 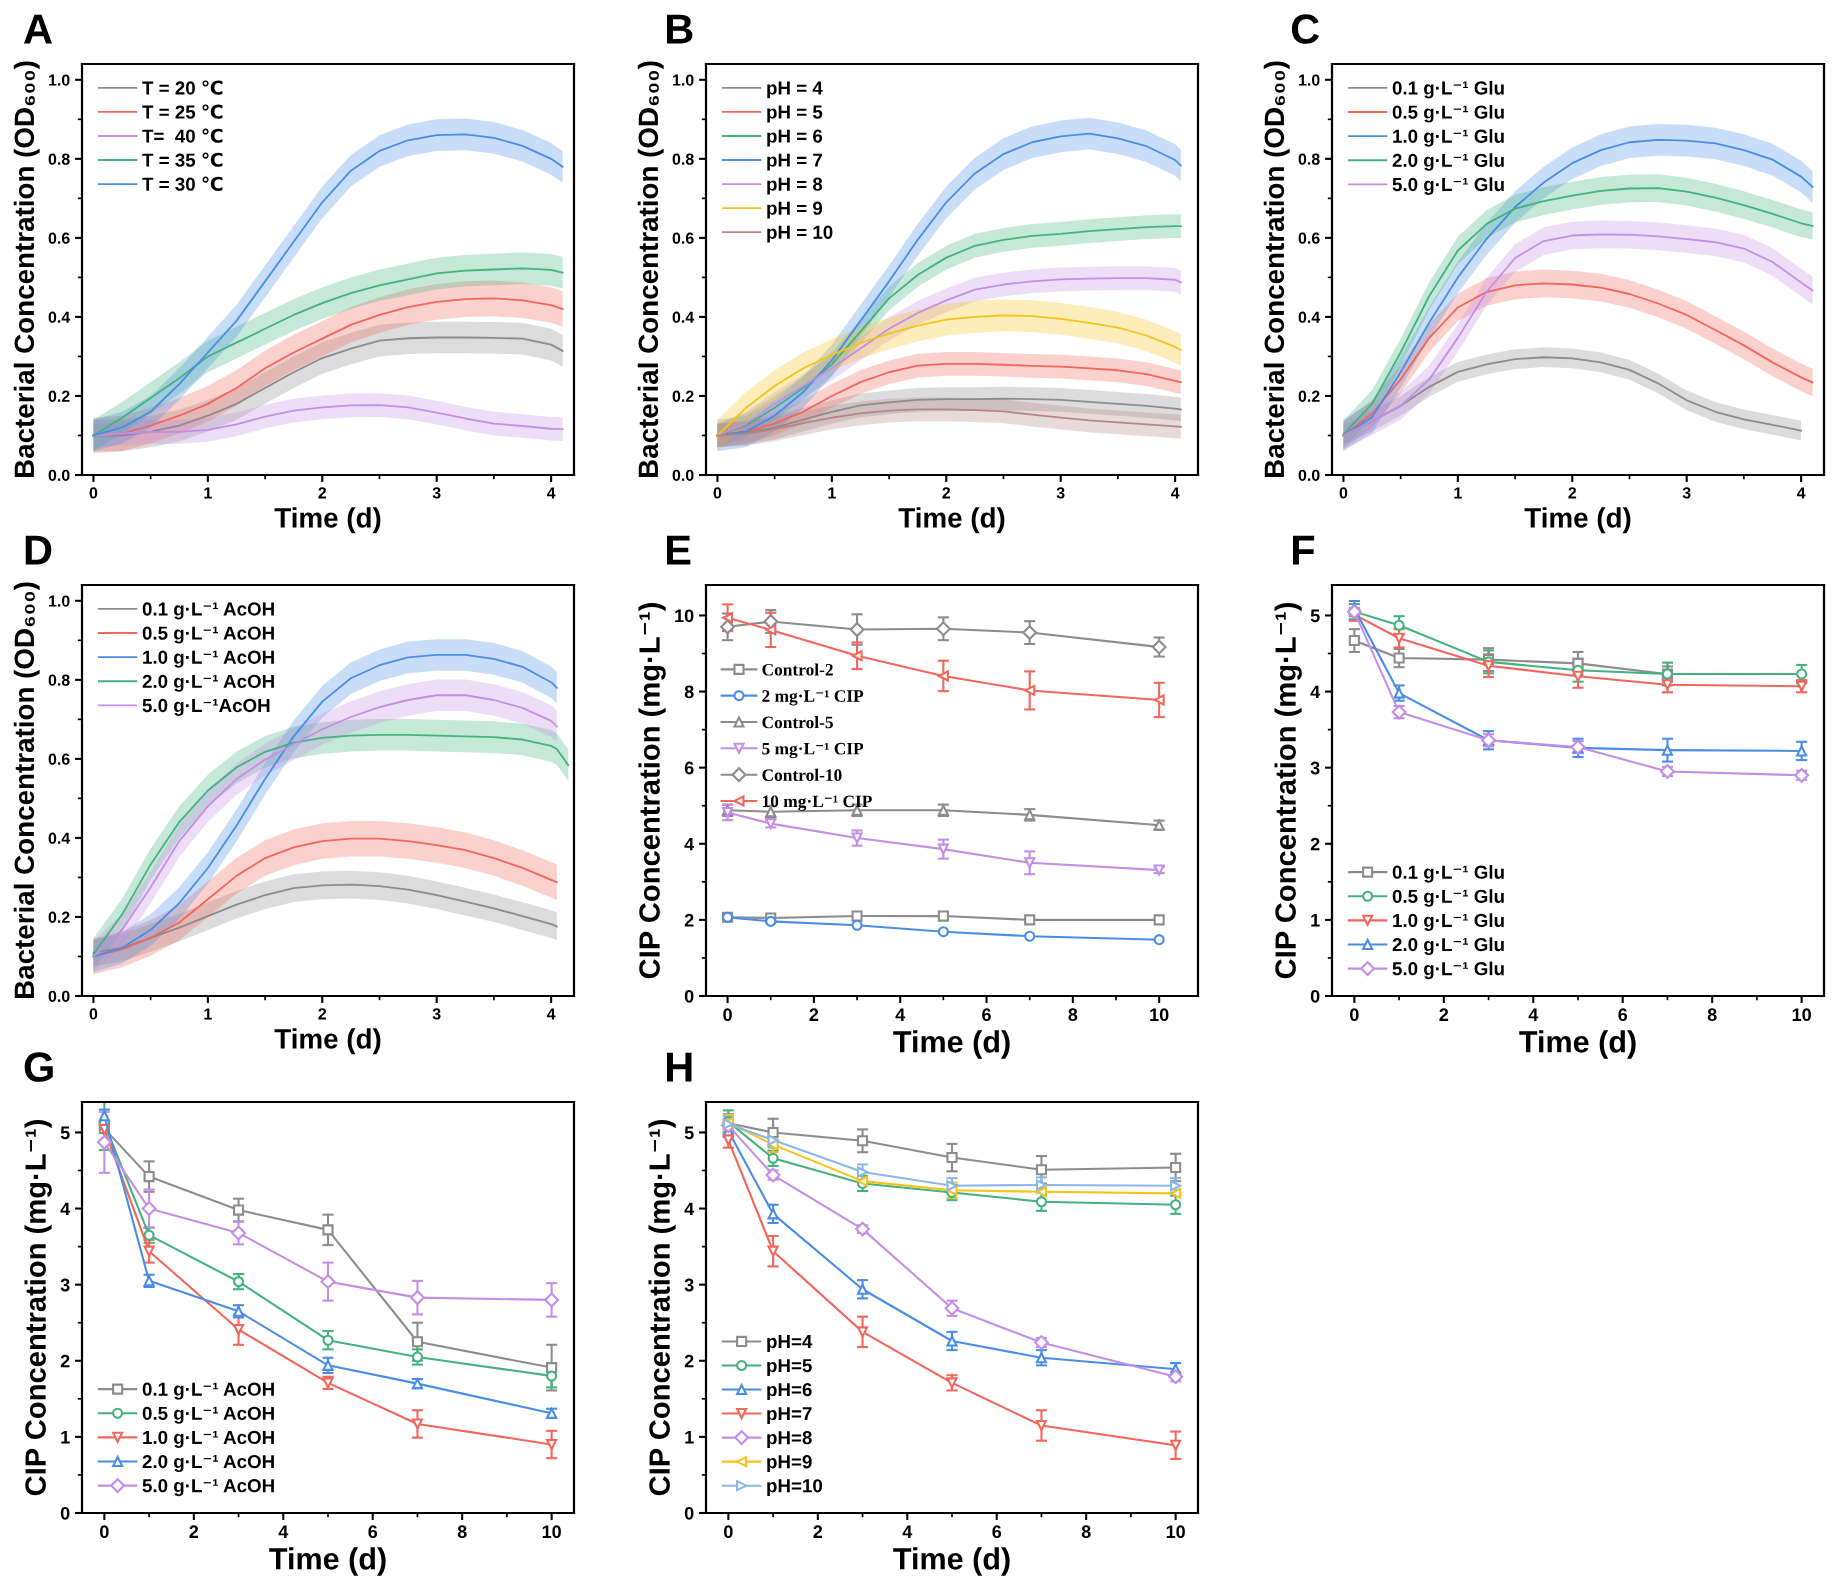 What do you see at coordinates (208, 1439) in the screenshot?
I see `legend-label: 1.0 g·L⁻¹ AcOH` at bounding box center [208, 1439].